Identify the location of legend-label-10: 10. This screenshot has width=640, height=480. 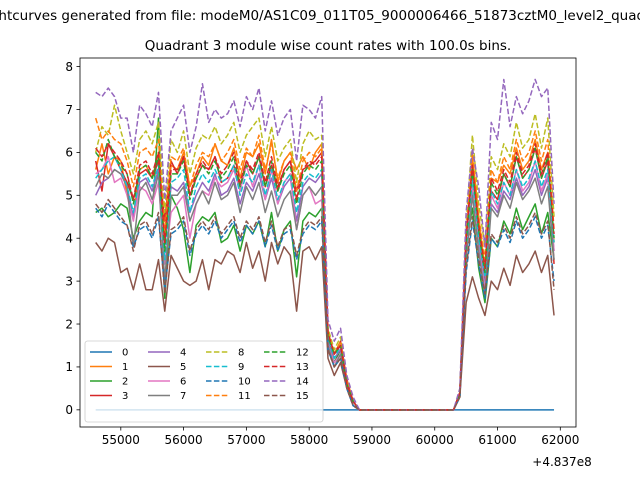
(244, 382).